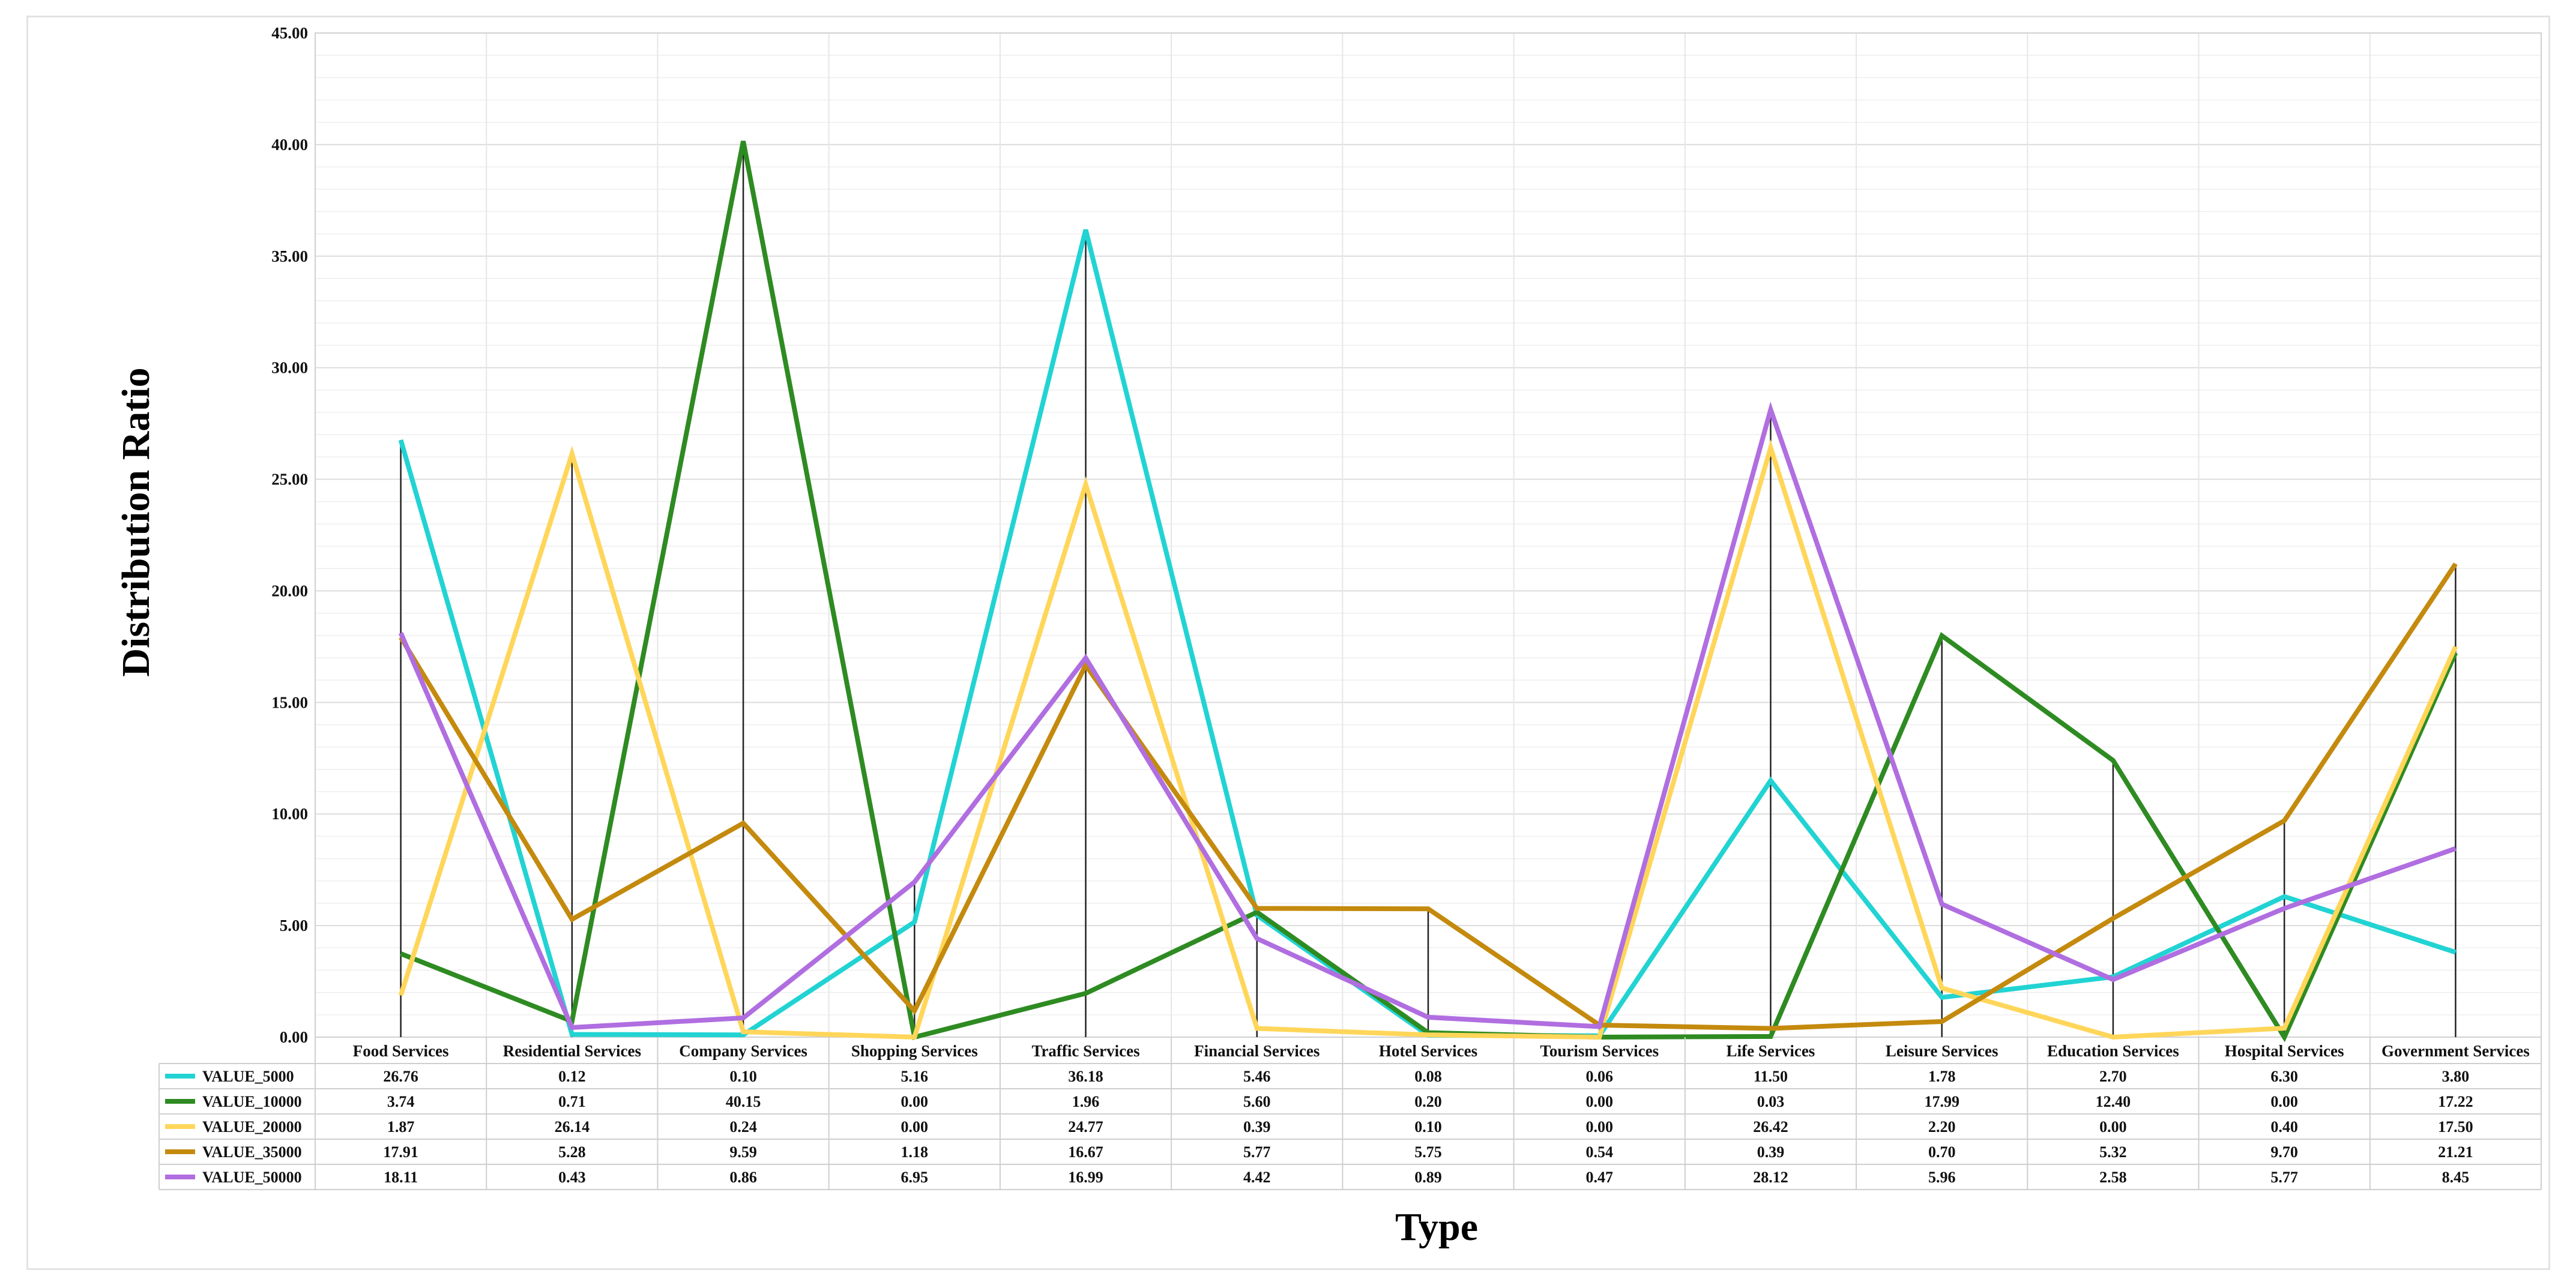 Image resolution: width=2576 pixels, height=1288 pixels. What do you see at coordinates (401, 1177) in the screenshot?
I see `data-label: 18.11` at bounding box center [401, 1177].